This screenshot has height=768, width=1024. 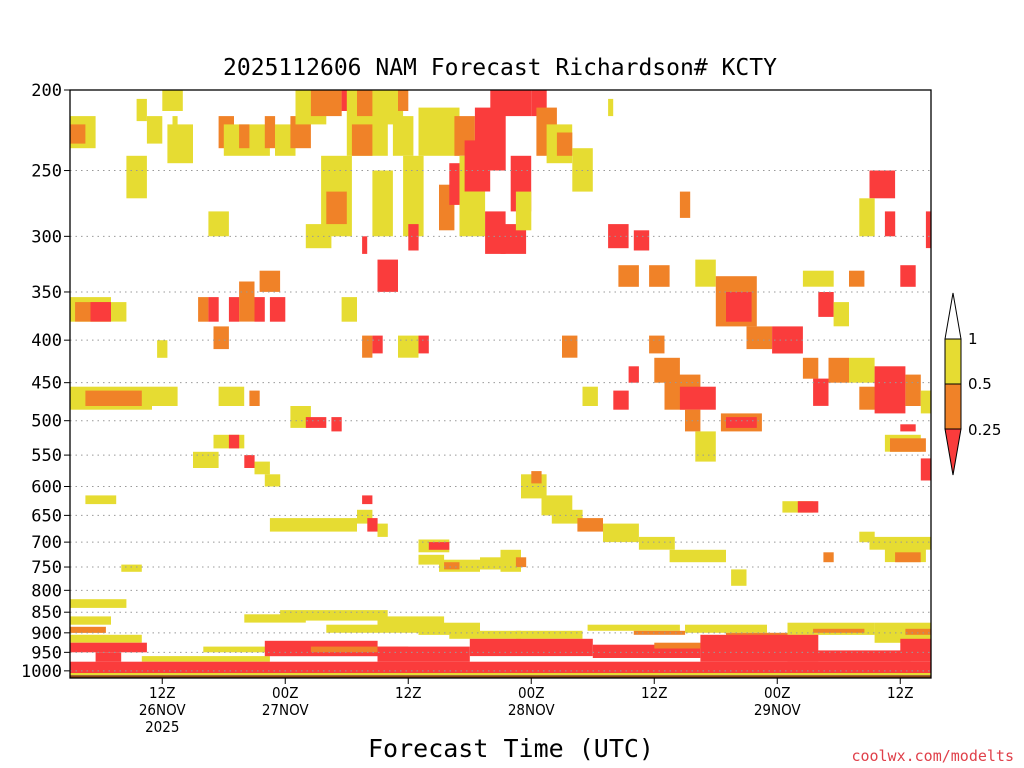 I want to click on legend-bin-yellow, so click(x=953, y=361).